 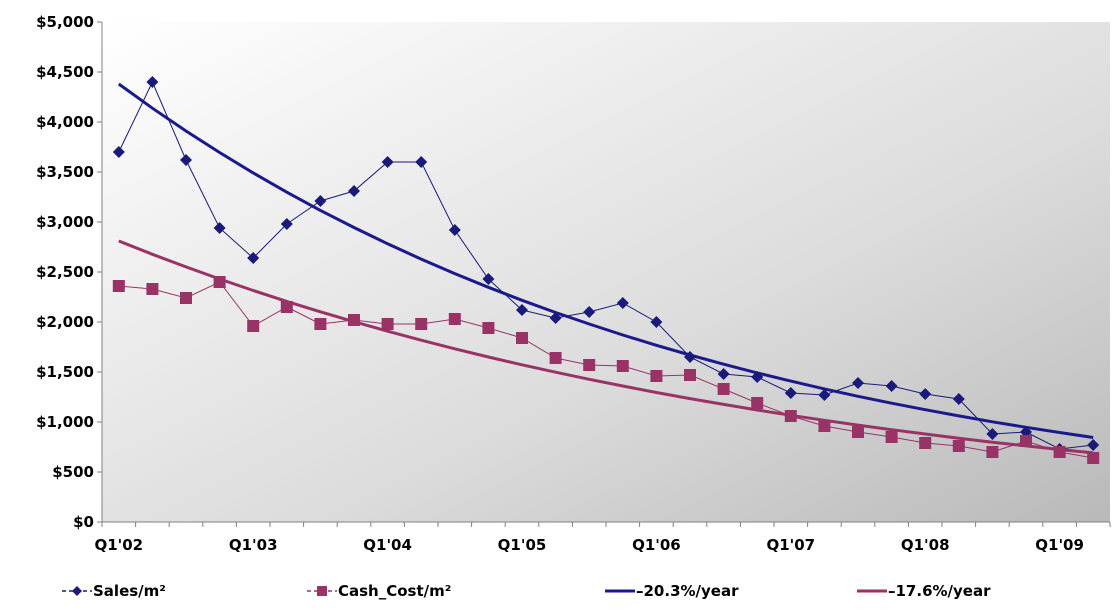 What do you see at coordinates (65, 22) in the screenshot?
I see `y-tick-label: $5,000` at bounding box center [65, 22].